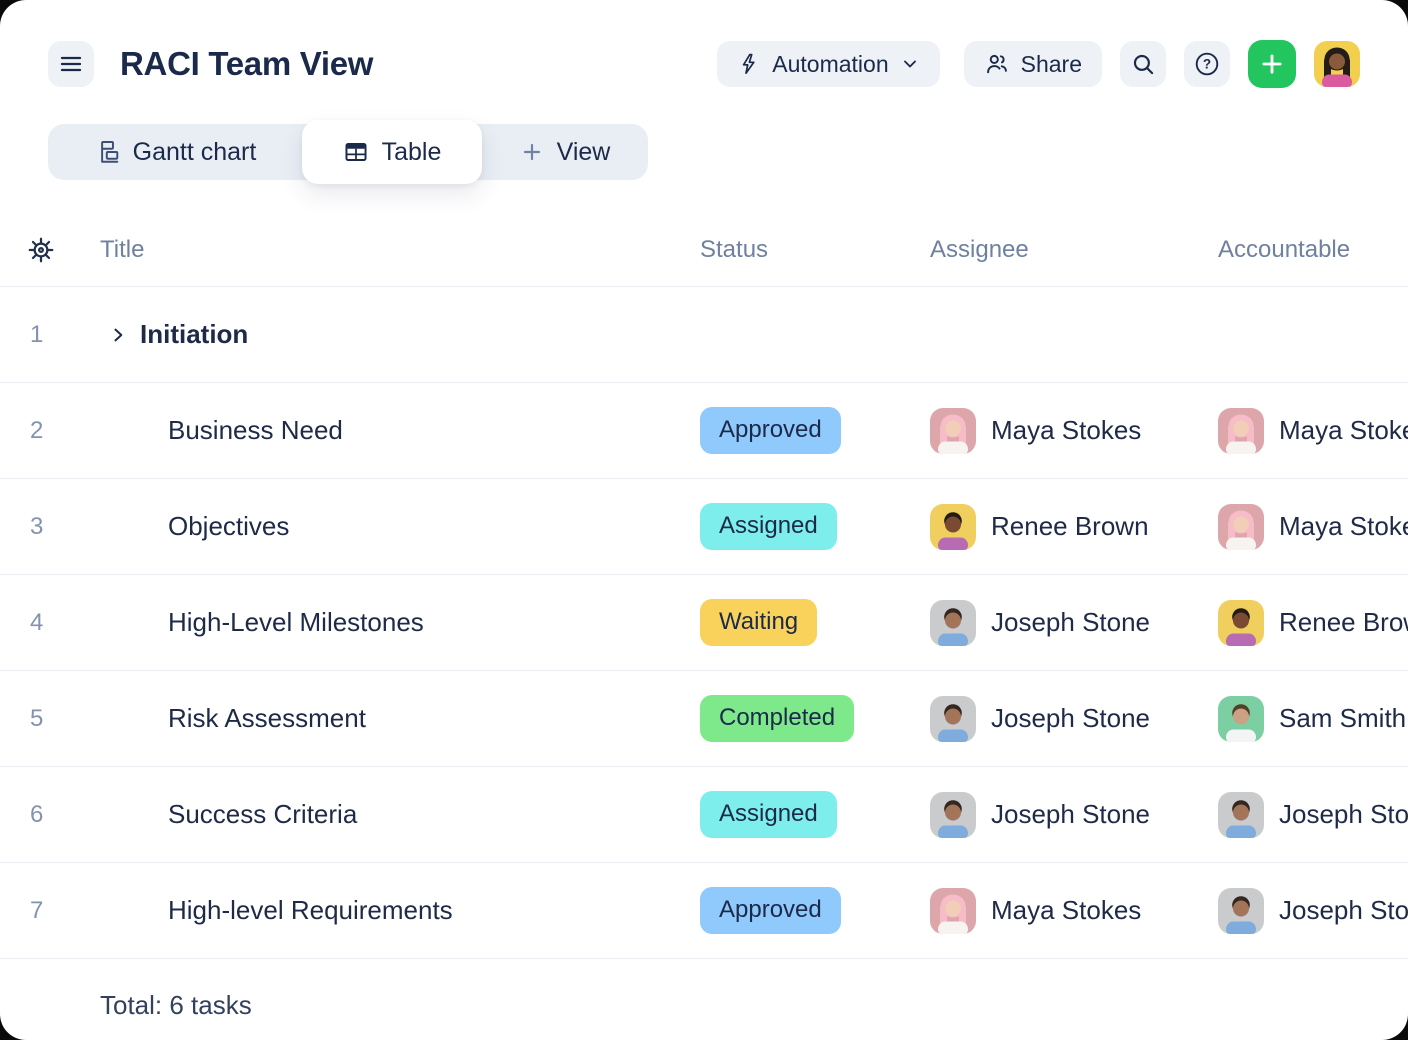 The image size is (1408, 1040). Describe the element at coordinates (37, 622) in the screenshot. I see `row-number: 4` at that location.